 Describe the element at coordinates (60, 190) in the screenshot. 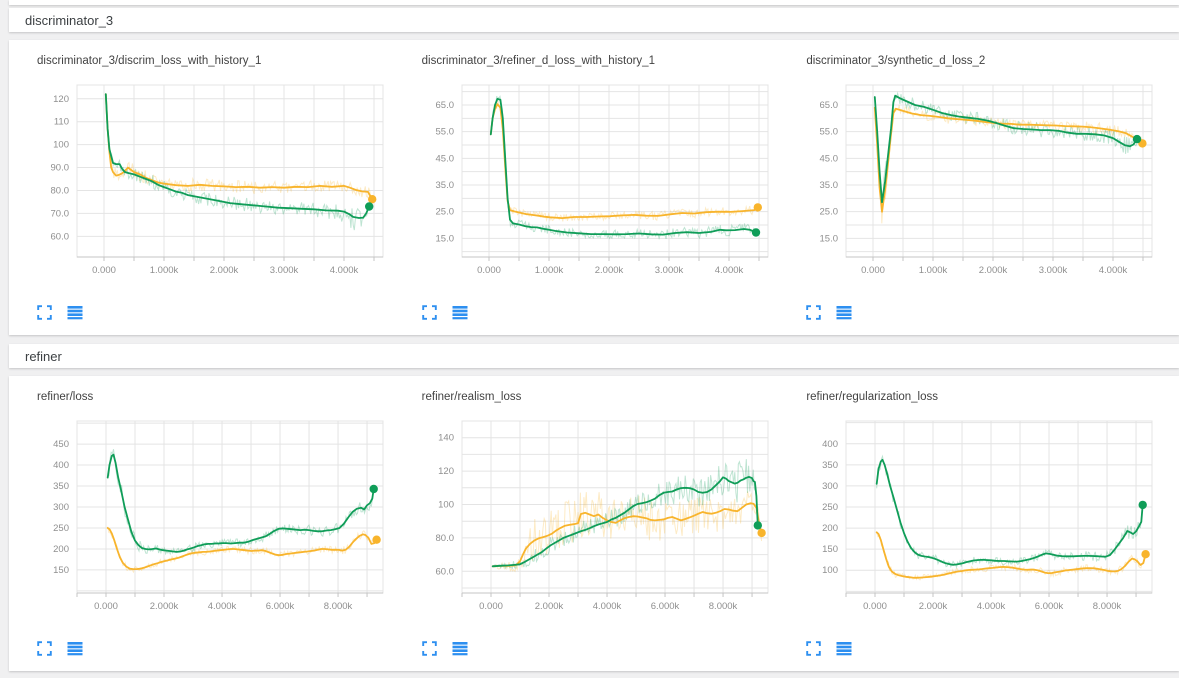

I see `svg-text: 80.0` at that location.